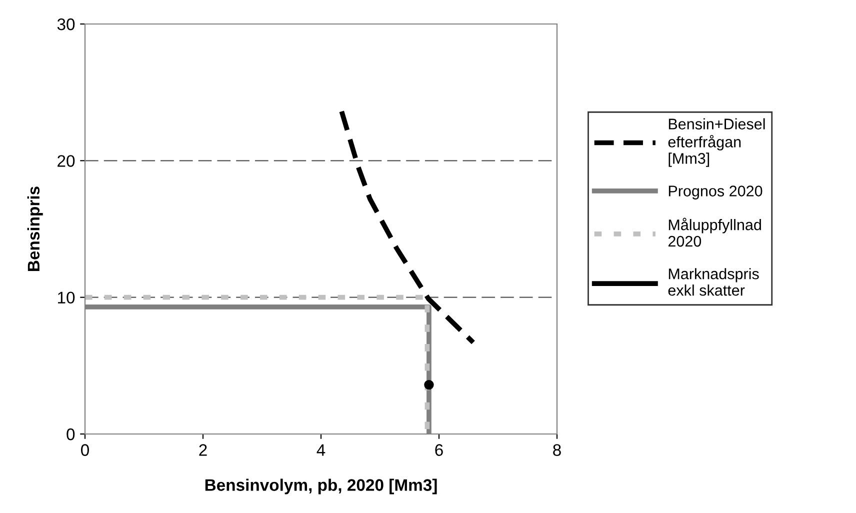 The image size is (856, 513). What do you see at coordinates (407, 227) in the screenshot?
I see `line-series` at bounding box center [407, 227].